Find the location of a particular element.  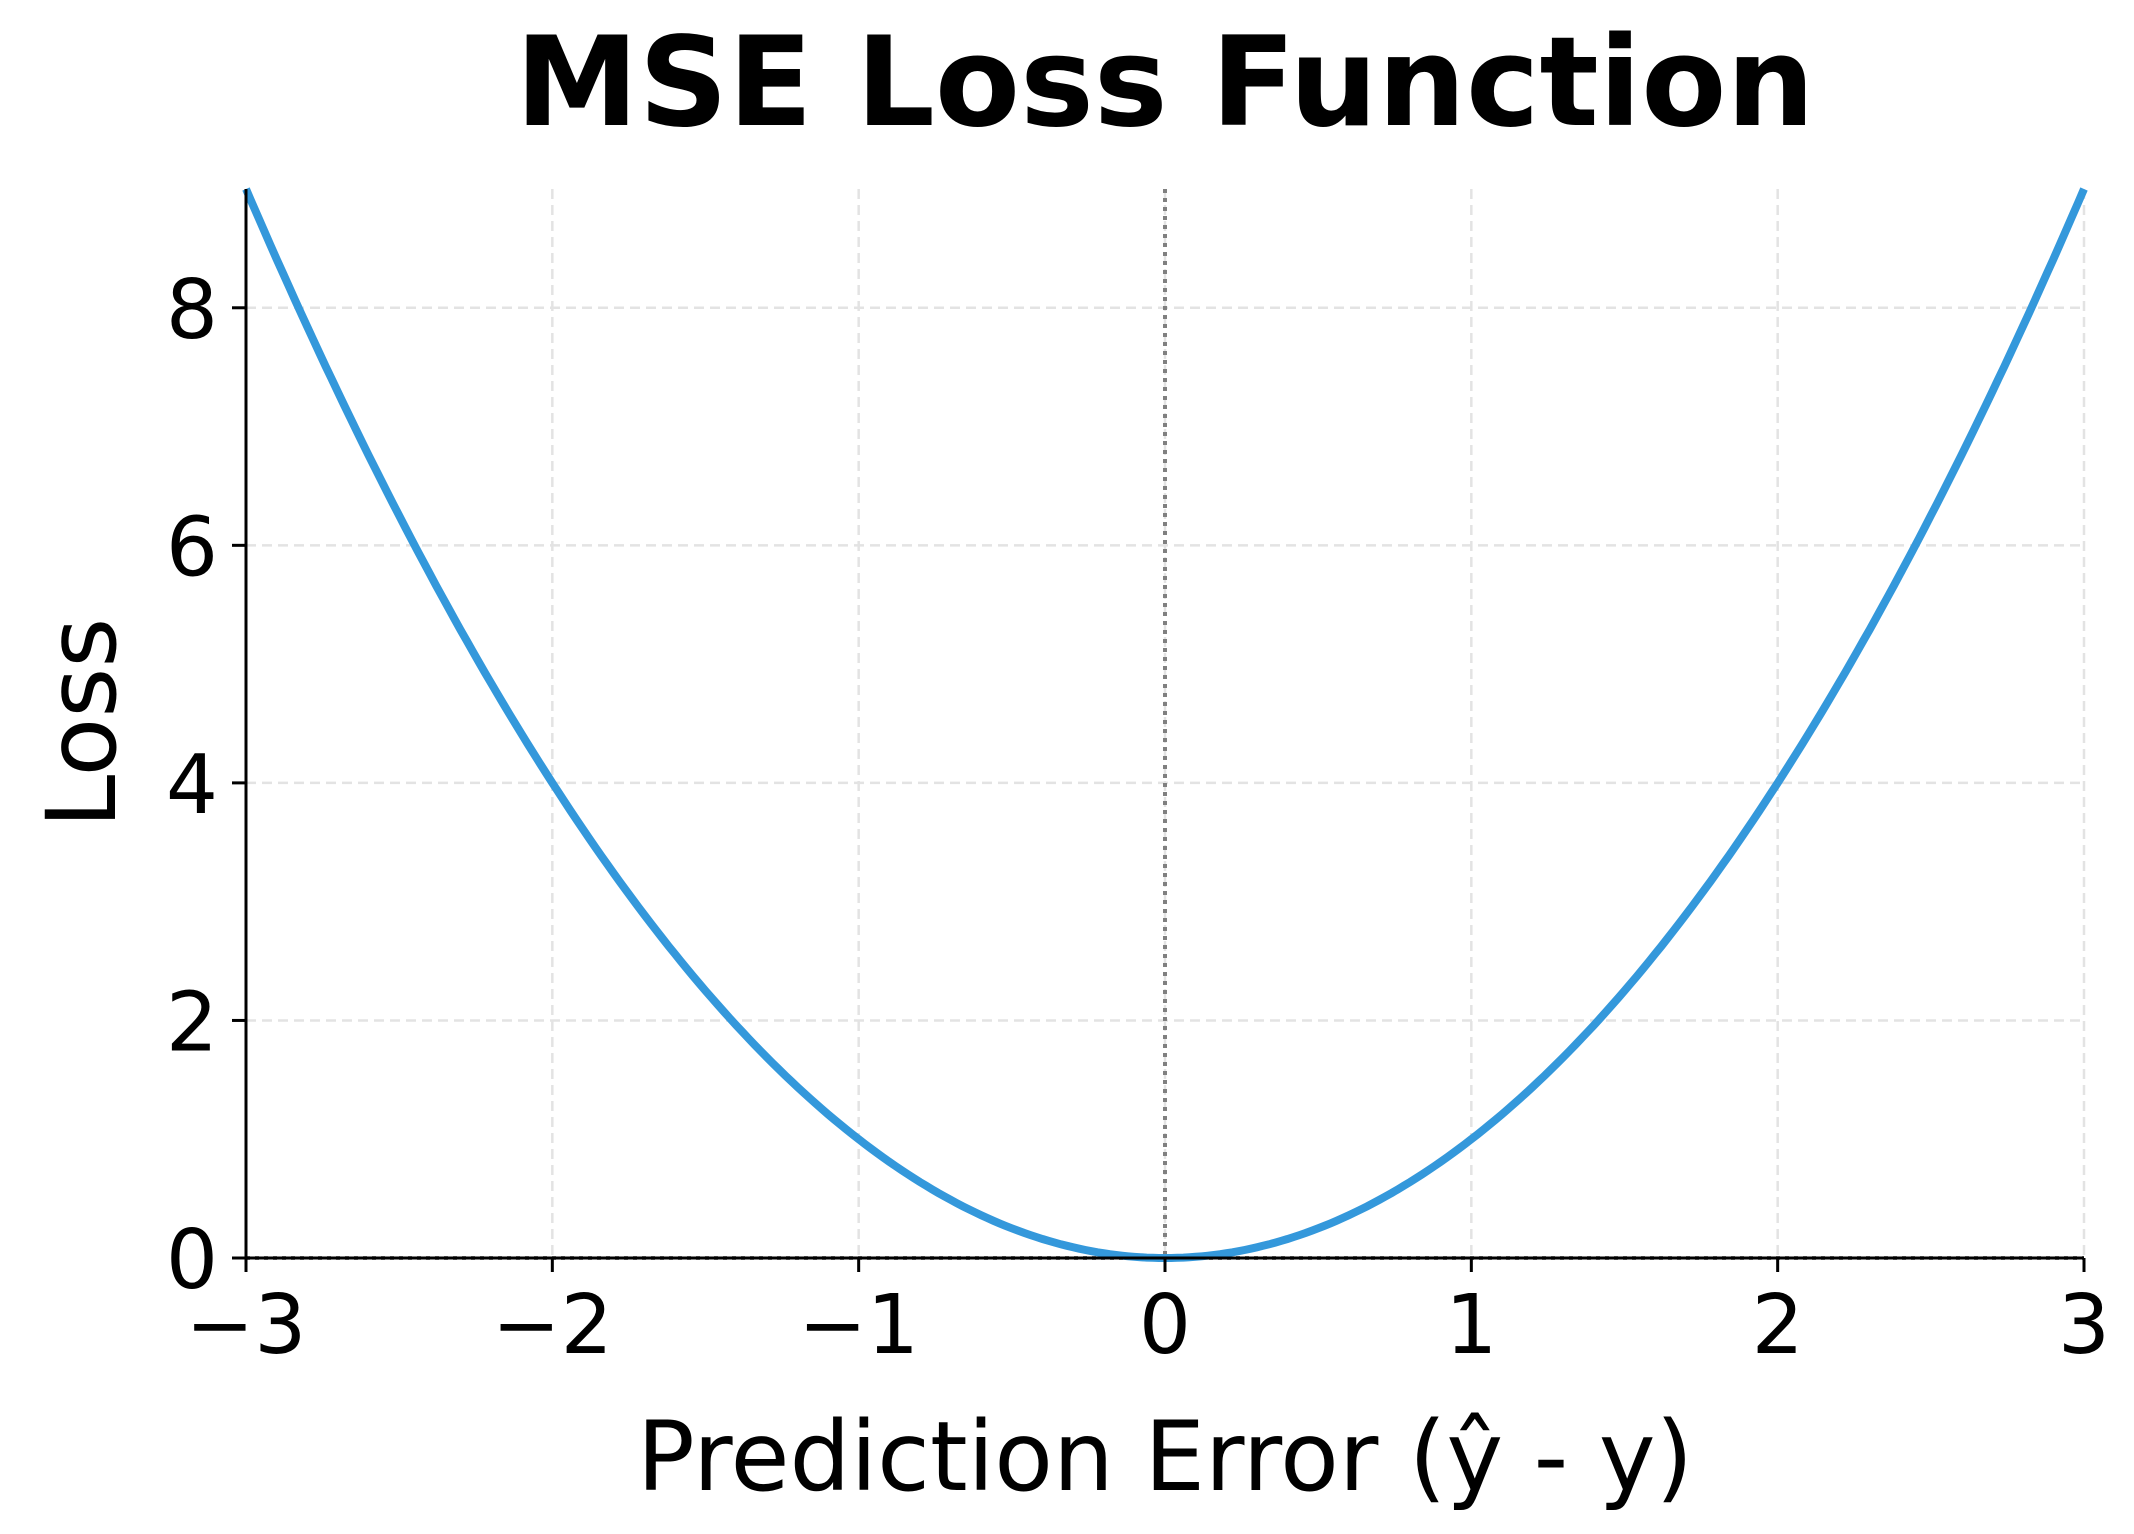

x-tick-label: −2 is located at coordinates (552, 1325).